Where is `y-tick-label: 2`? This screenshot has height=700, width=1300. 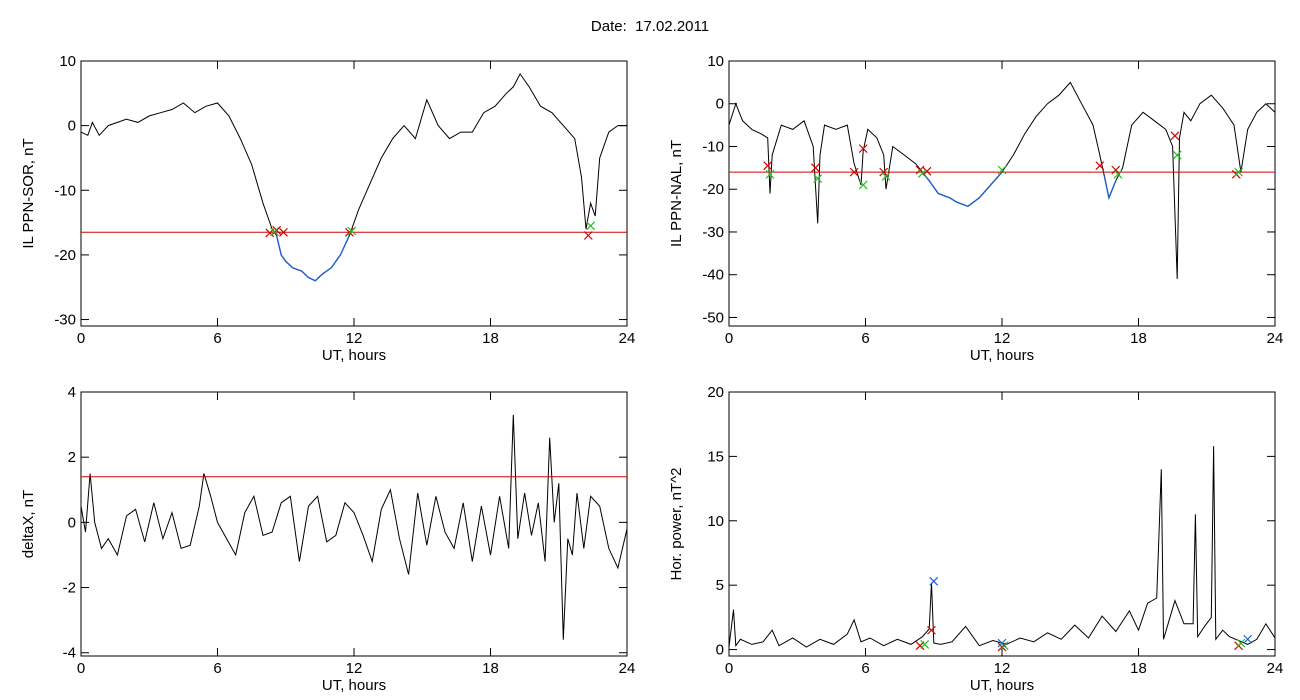 y-tick-label: 2 is located at coordinates (72, 457).